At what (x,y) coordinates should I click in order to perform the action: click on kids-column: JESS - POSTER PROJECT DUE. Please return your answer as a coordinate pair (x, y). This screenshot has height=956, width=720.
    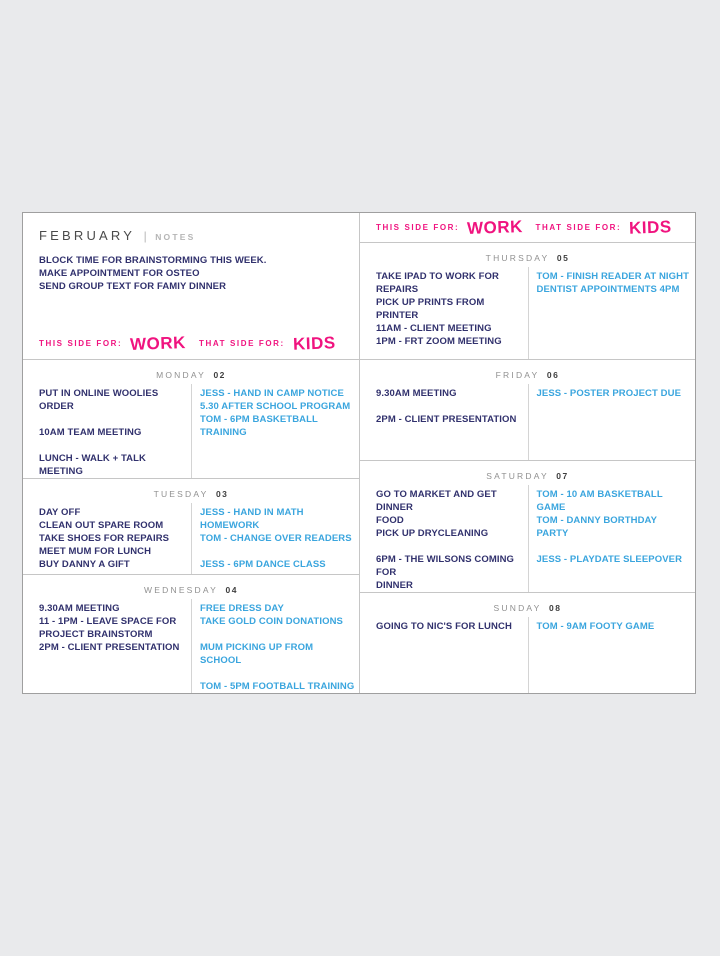
    Looking at the image, I should click on (611, 422).